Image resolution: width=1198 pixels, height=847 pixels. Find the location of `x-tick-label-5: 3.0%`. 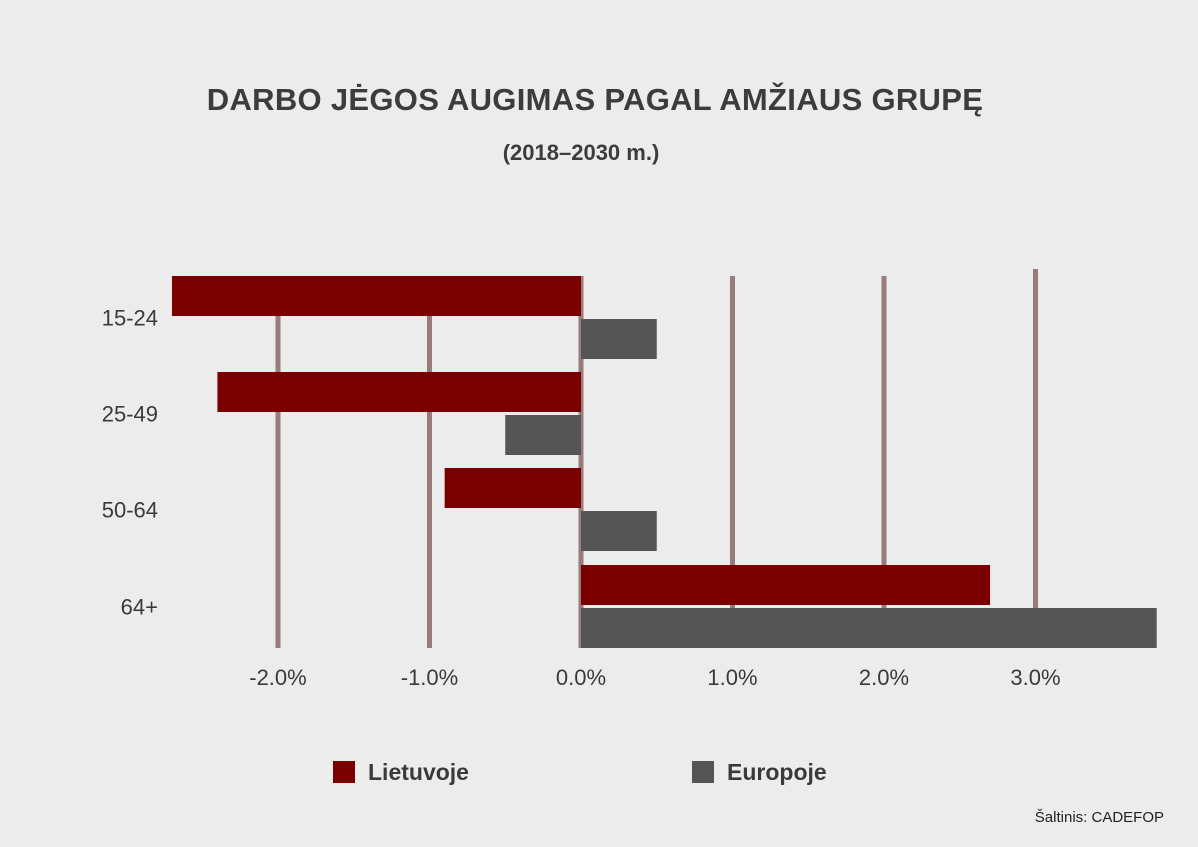

x-tick-label-5: 3.0% is located at coordinates (1035, 677).